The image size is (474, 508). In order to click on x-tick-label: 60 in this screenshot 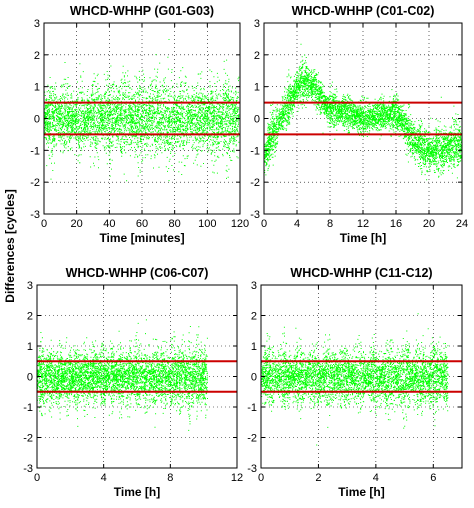, I will do `click(142, 224)`.